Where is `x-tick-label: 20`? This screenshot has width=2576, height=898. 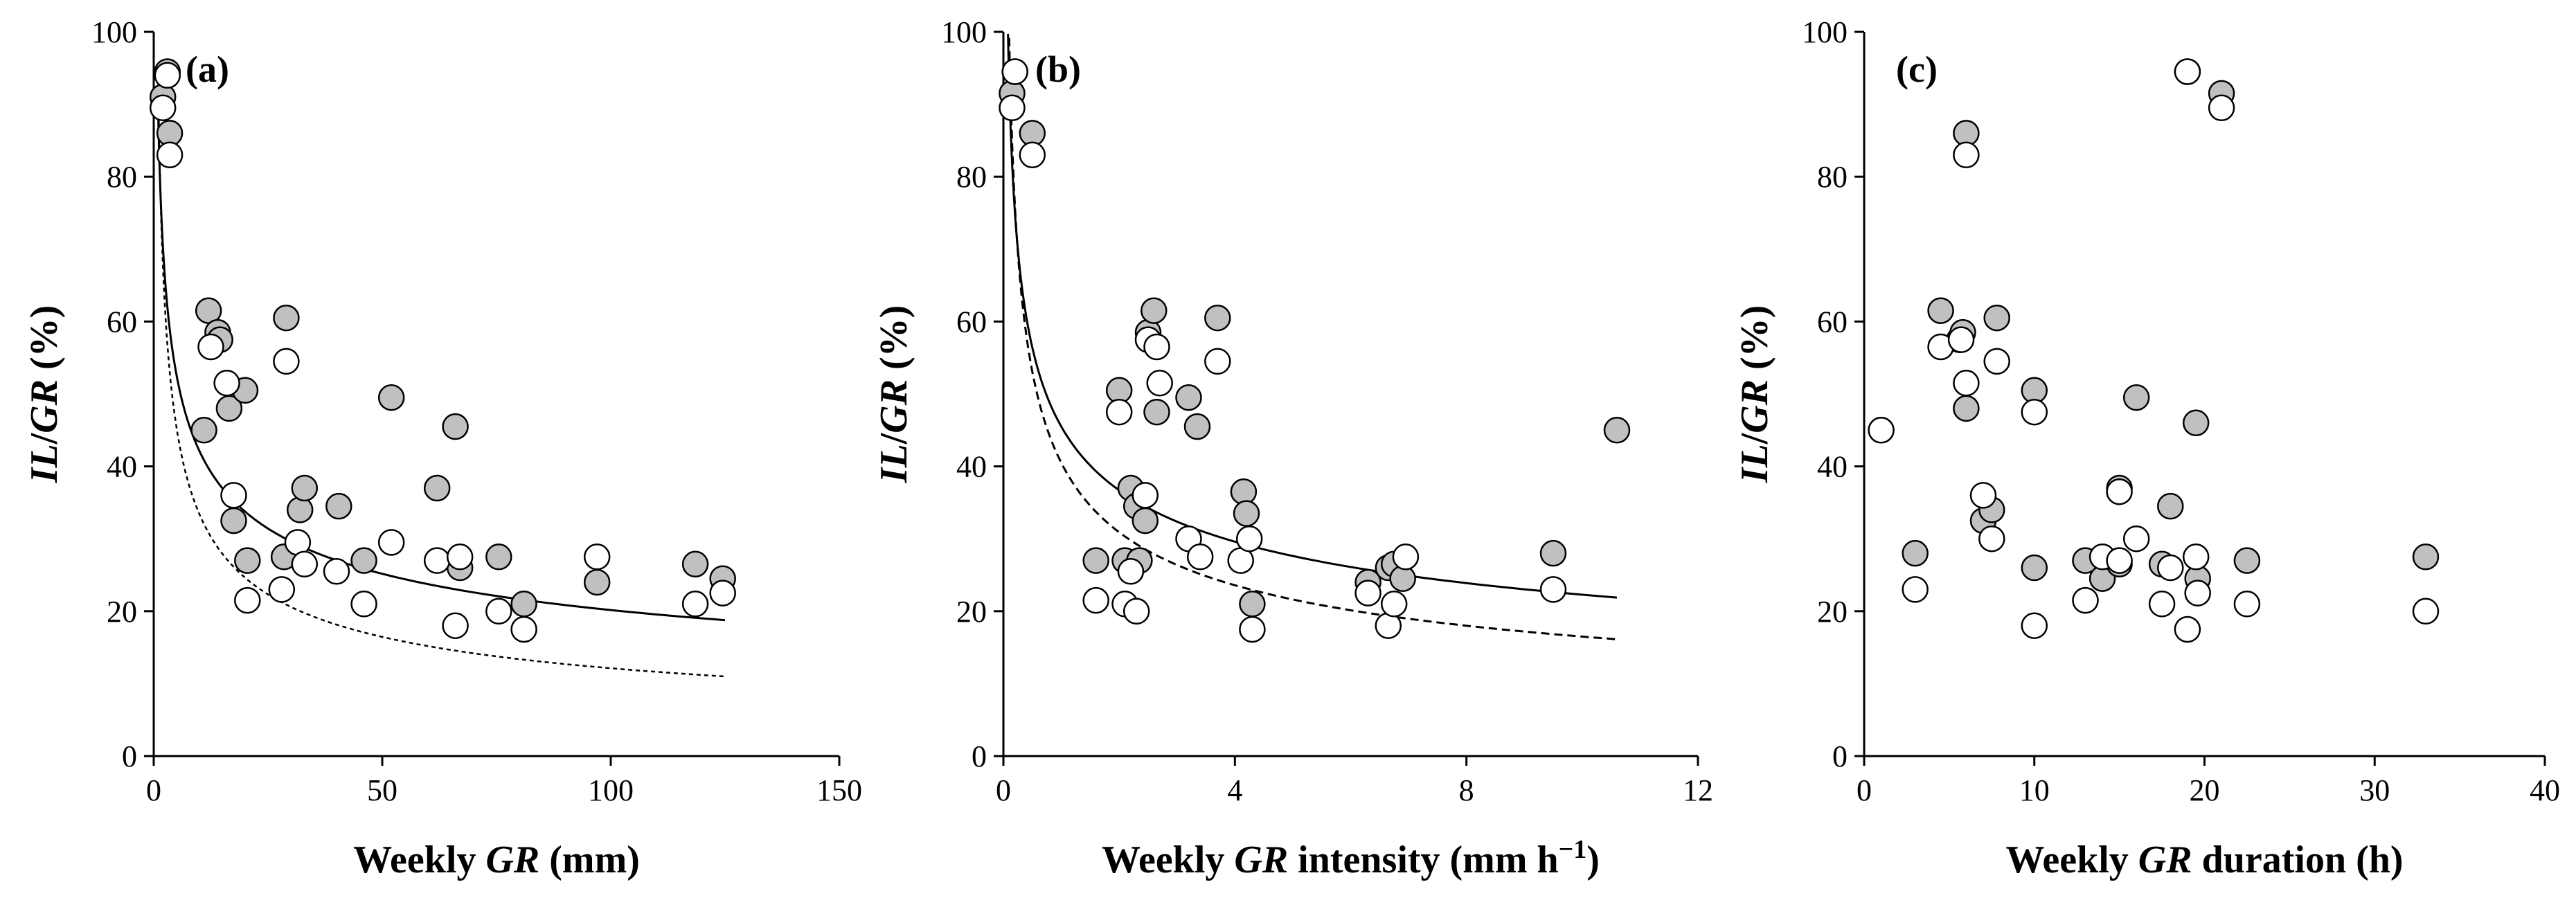
x-tick-label: 20 is located at coordinates (2205, 790).